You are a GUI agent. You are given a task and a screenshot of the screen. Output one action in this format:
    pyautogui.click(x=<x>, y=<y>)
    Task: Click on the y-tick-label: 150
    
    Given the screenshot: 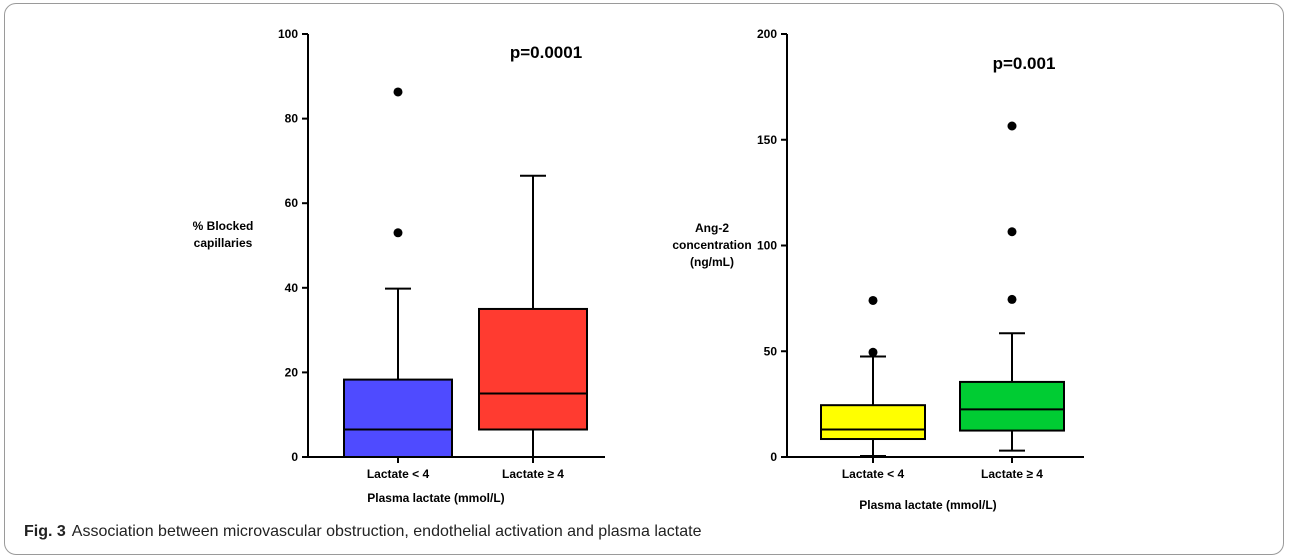 What is the action you would take?
    pyautogui.click(x=767, y=140)
    